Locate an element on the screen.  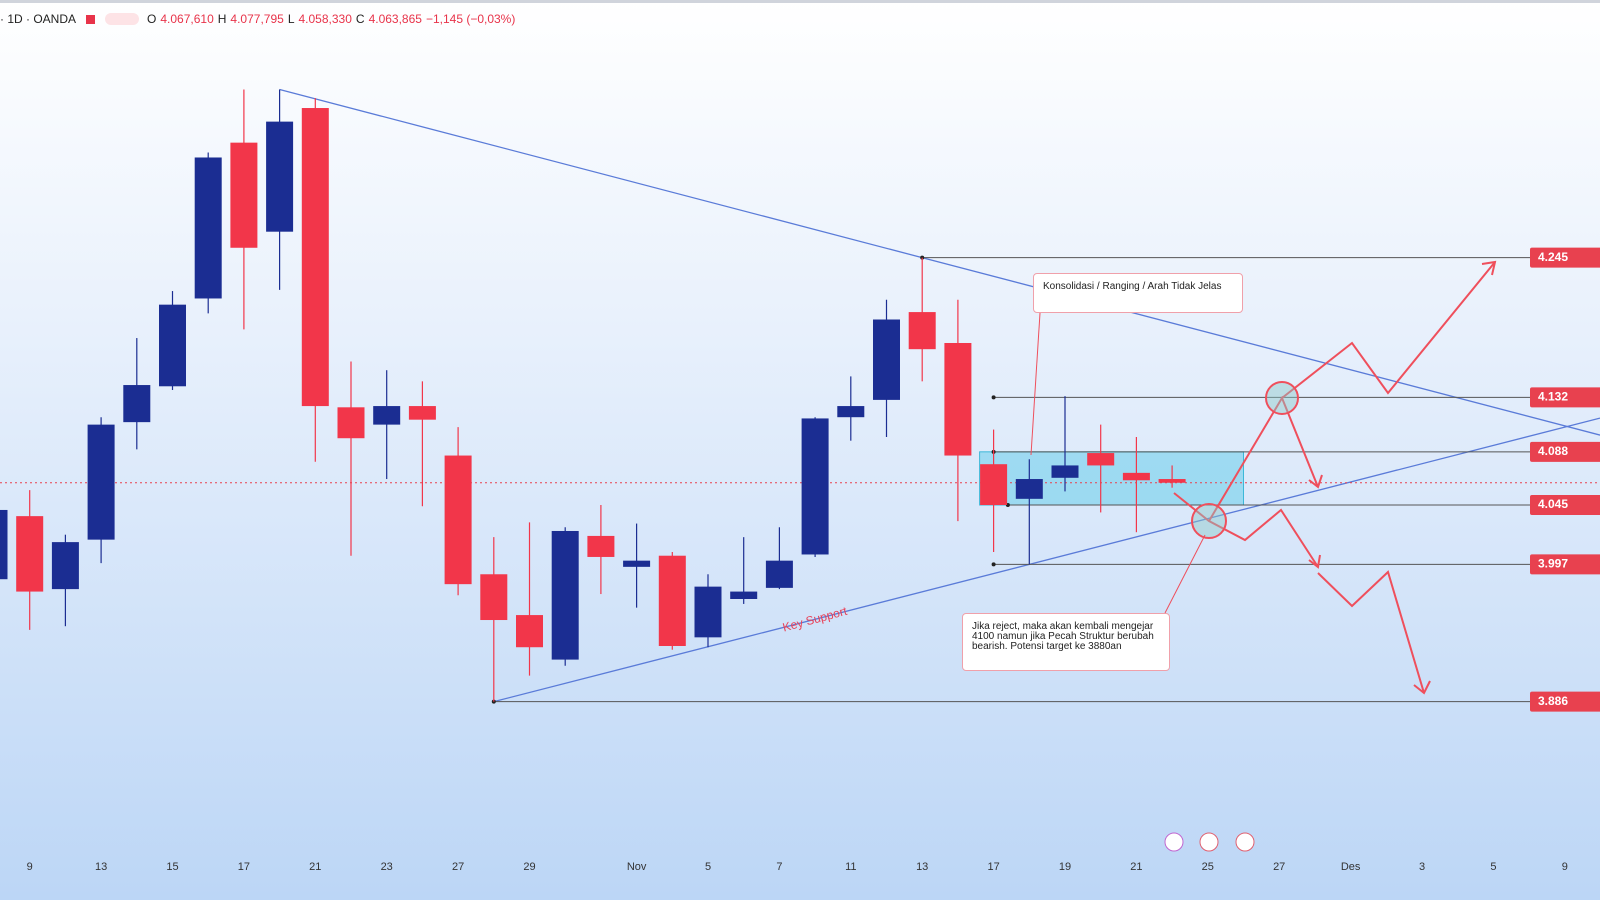
annotation-box: Konsolidasi / Ranging / Arah Tidak Jelas is located at coordinates (1138, 293).